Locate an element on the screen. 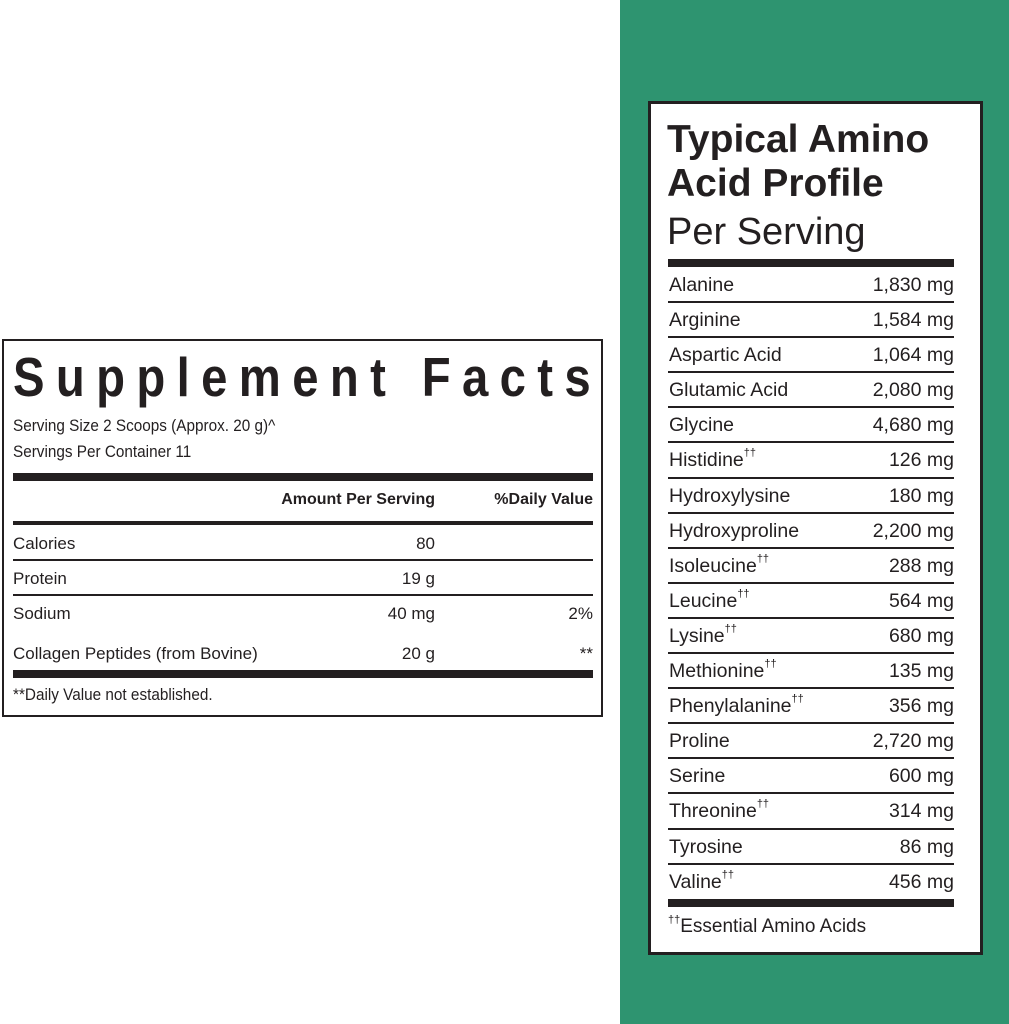 Image resolution: width=1009 pixels, height=1024 pixels. amino-name: Hydroxylysine is located at coordinates (729, 496).